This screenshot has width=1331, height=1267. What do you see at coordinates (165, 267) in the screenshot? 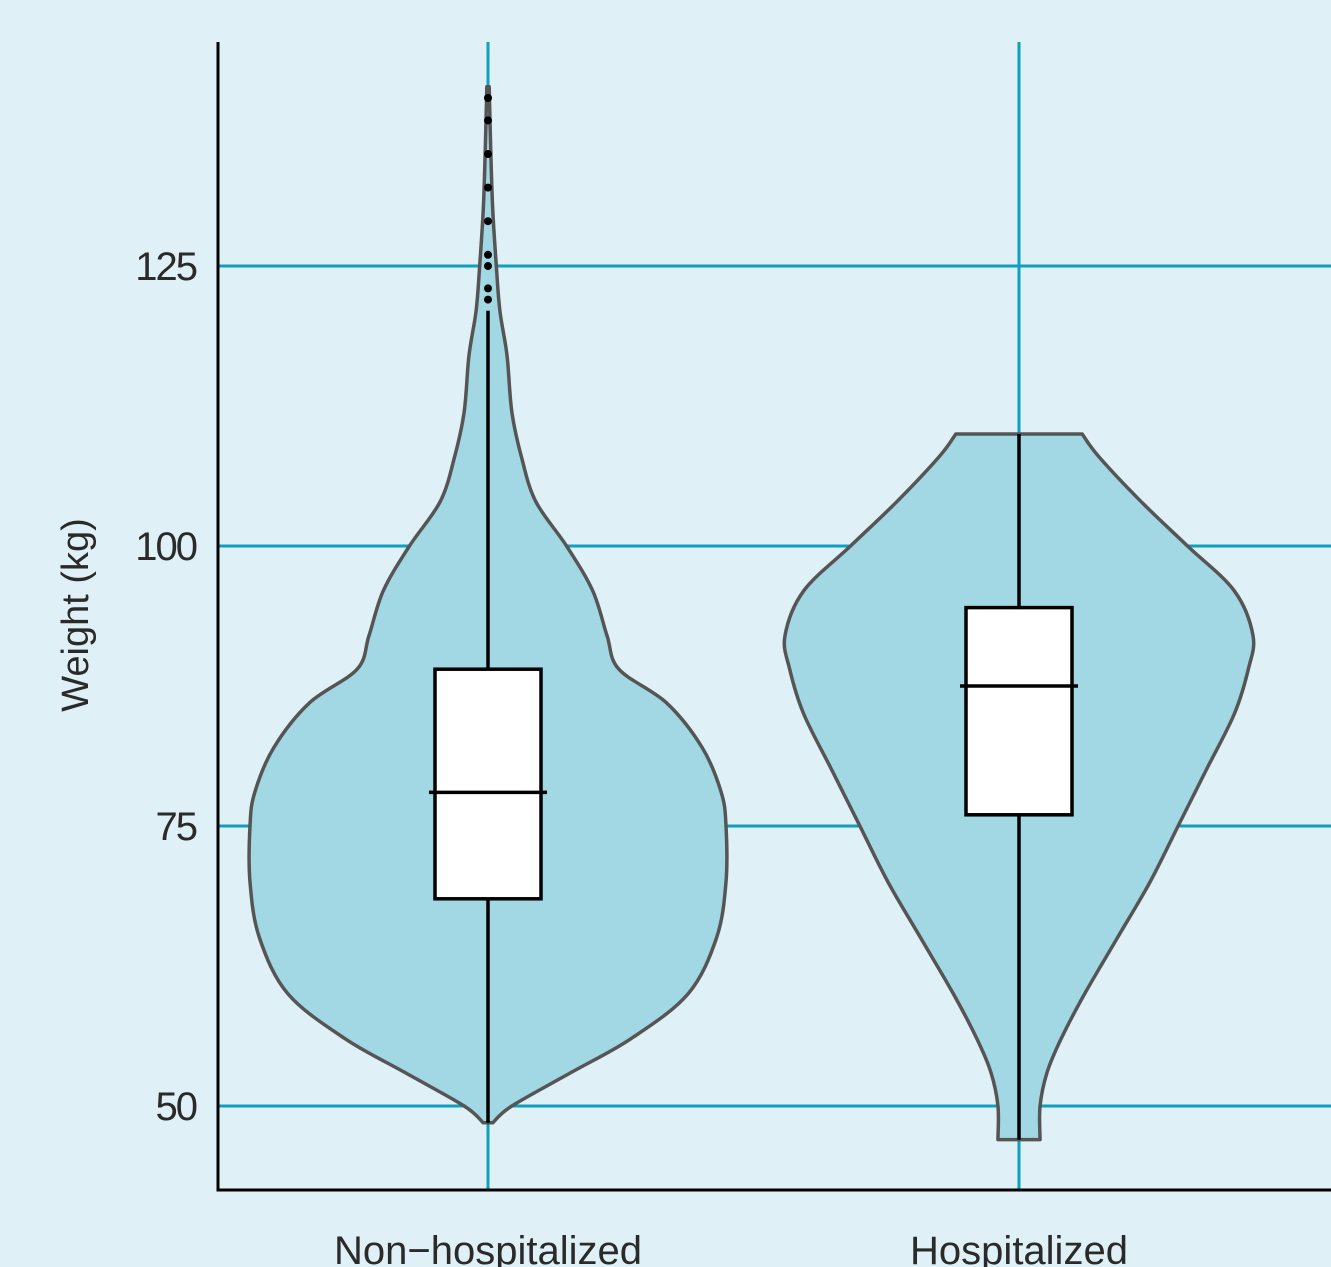
I see `y-tick-label-125: 125` at bounding box center [165, 267].